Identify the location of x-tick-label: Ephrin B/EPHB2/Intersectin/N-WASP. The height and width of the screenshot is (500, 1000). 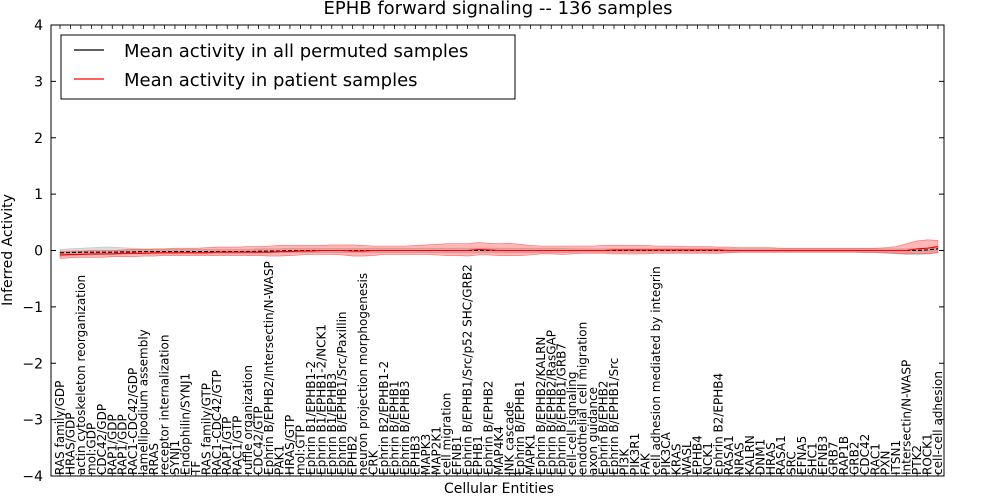
(269, 368).